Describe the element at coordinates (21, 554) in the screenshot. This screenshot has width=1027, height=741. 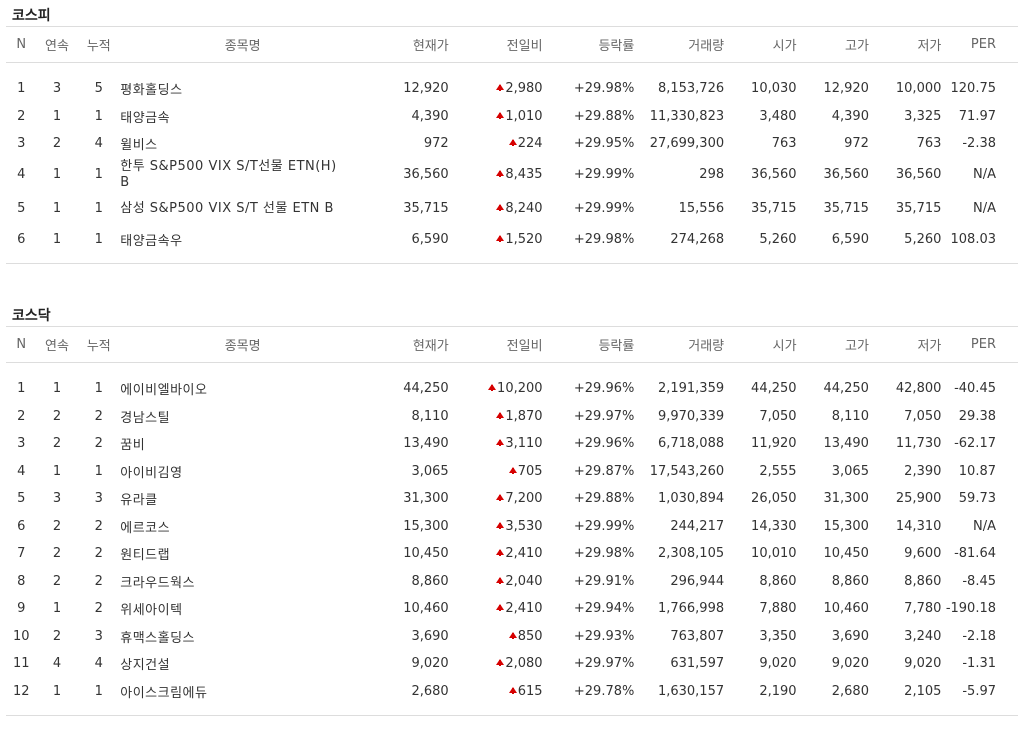
I see `rank-number: 7` at that location.